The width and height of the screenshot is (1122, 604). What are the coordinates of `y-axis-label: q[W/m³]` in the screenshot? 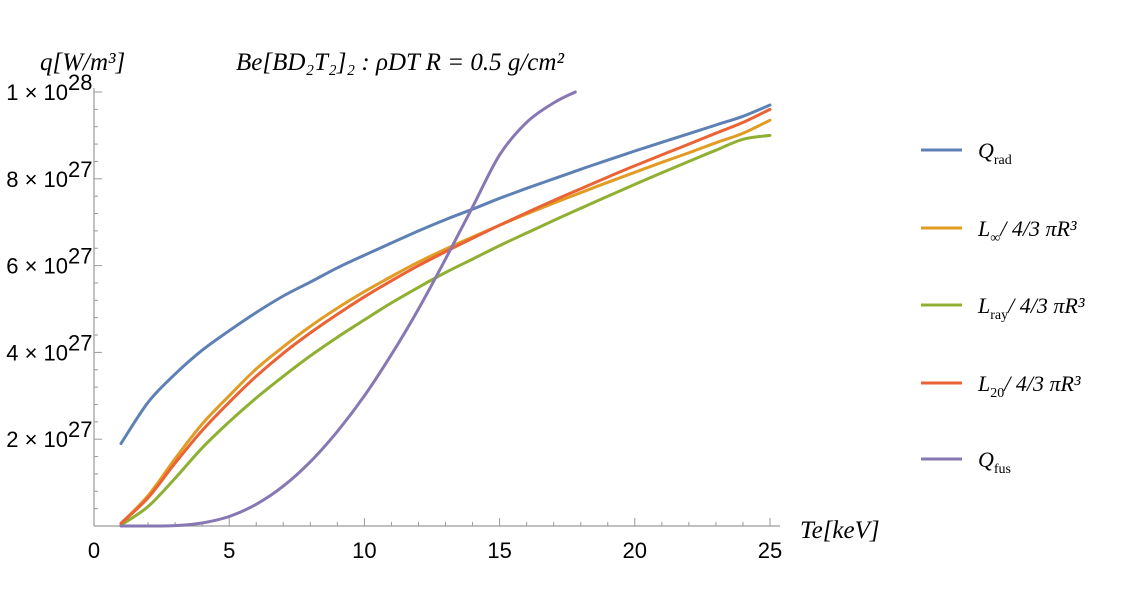 It's located at (82, 62).